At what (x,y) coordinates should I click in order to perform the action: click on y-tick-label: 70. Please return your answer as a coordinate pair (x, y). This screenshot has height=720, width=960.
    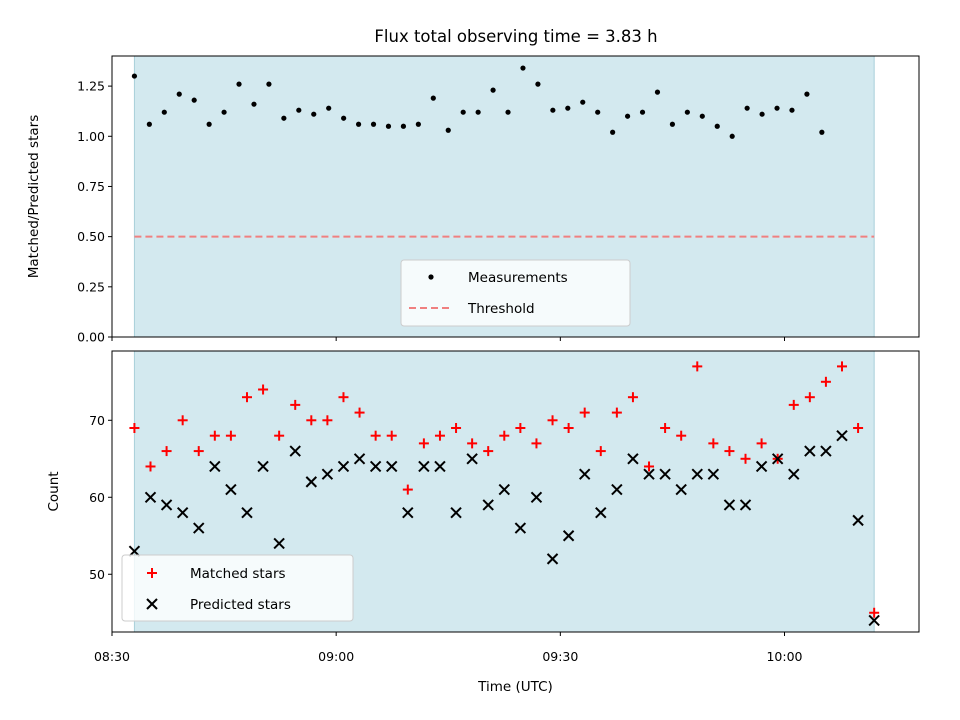
    Looking at the image, I should click on (97, 420).